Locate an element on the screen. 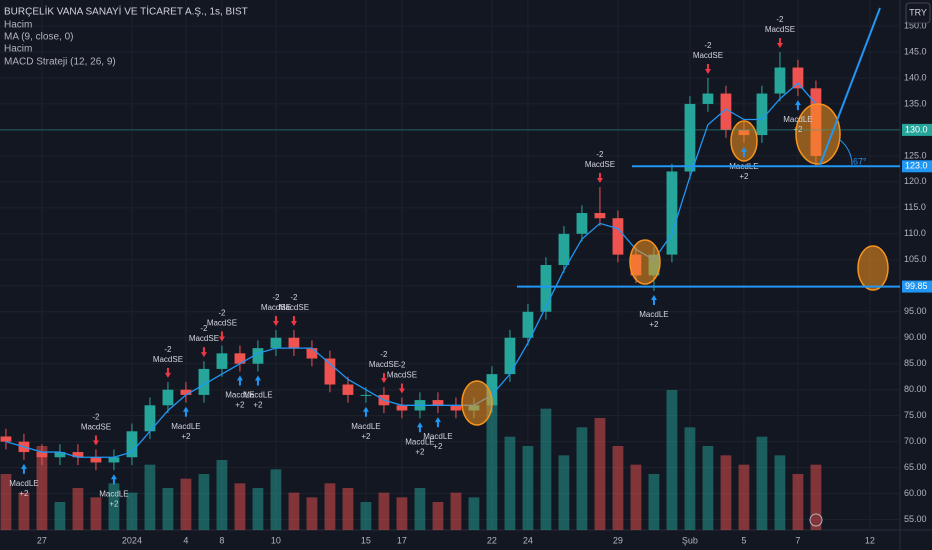  y-tick-label: 70.00 is located at coordinates (915, 441).